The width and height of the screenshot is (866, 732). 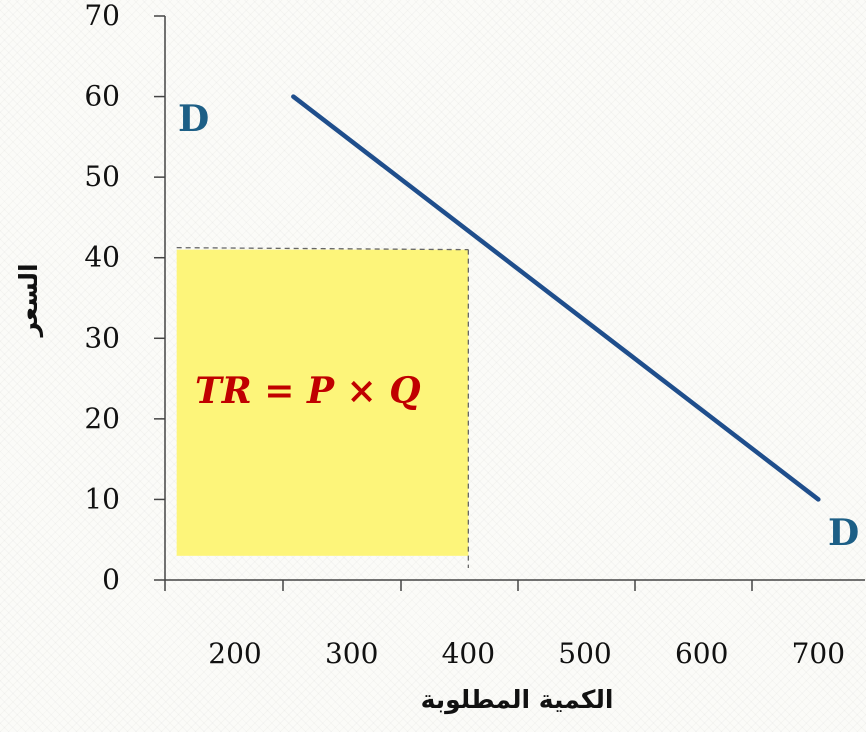 What do you see at coordinates (29, 300) in the screenshot?
I see `y-axis-title: السعر` at bounding box center [29, 300].